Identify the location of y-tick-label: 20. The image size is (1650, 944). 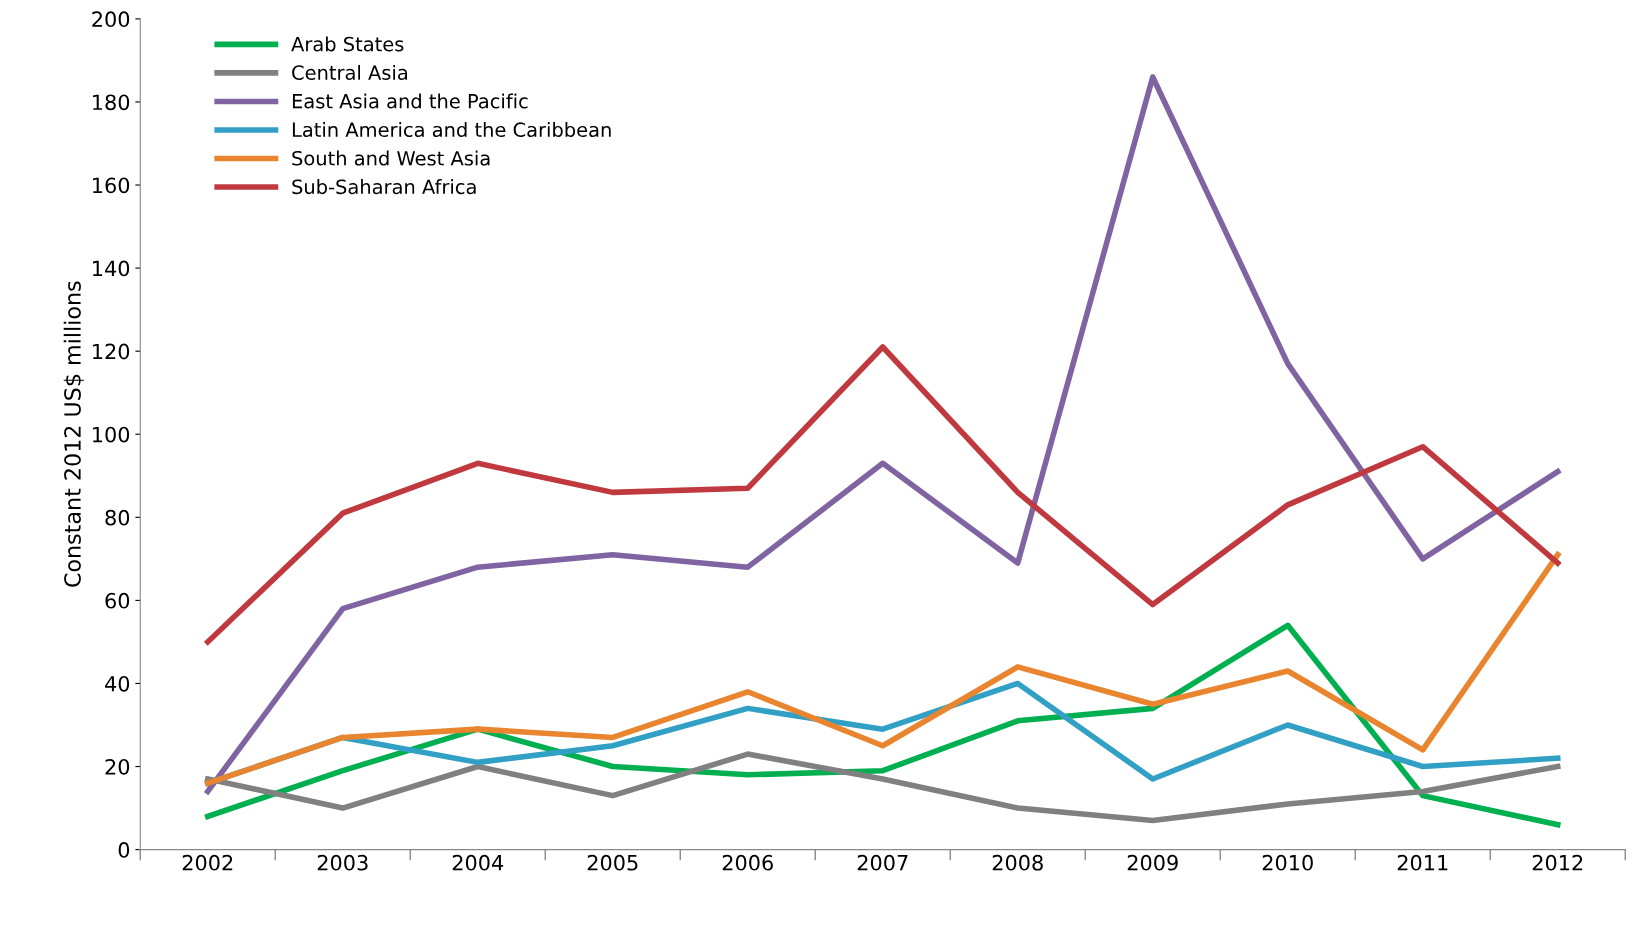
(117, 766).